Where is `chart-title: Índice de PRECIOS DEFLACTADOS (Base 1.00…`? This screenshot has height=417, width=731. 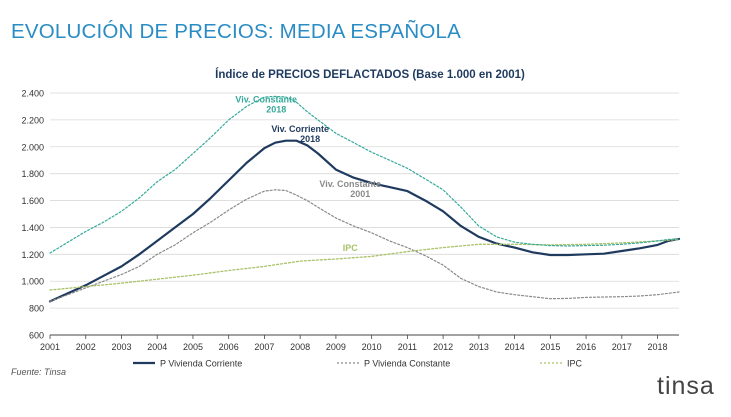 chart-title: Índice de PRECIOS DEFLACTADOS (Base 1.00… is located at coordinates (370, 74).